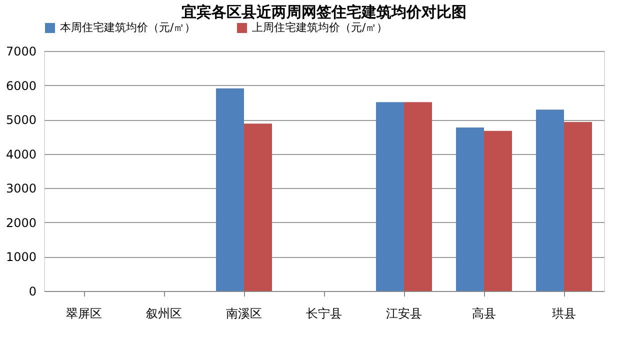 The image size is (640, 345). What do you see at coordinates (21, 85) in the screenshot?
I see `y-tick-label: 6000` at bounding box center [21, 85].